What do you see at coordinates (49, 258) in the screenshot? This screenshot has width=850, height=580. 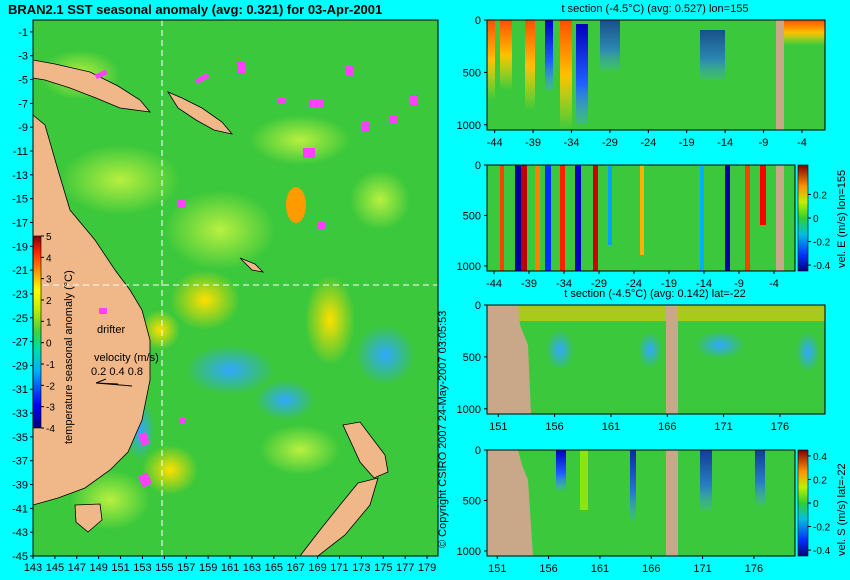 I see `colorbar-tick-label: 4` at bounding box center [49, 258].